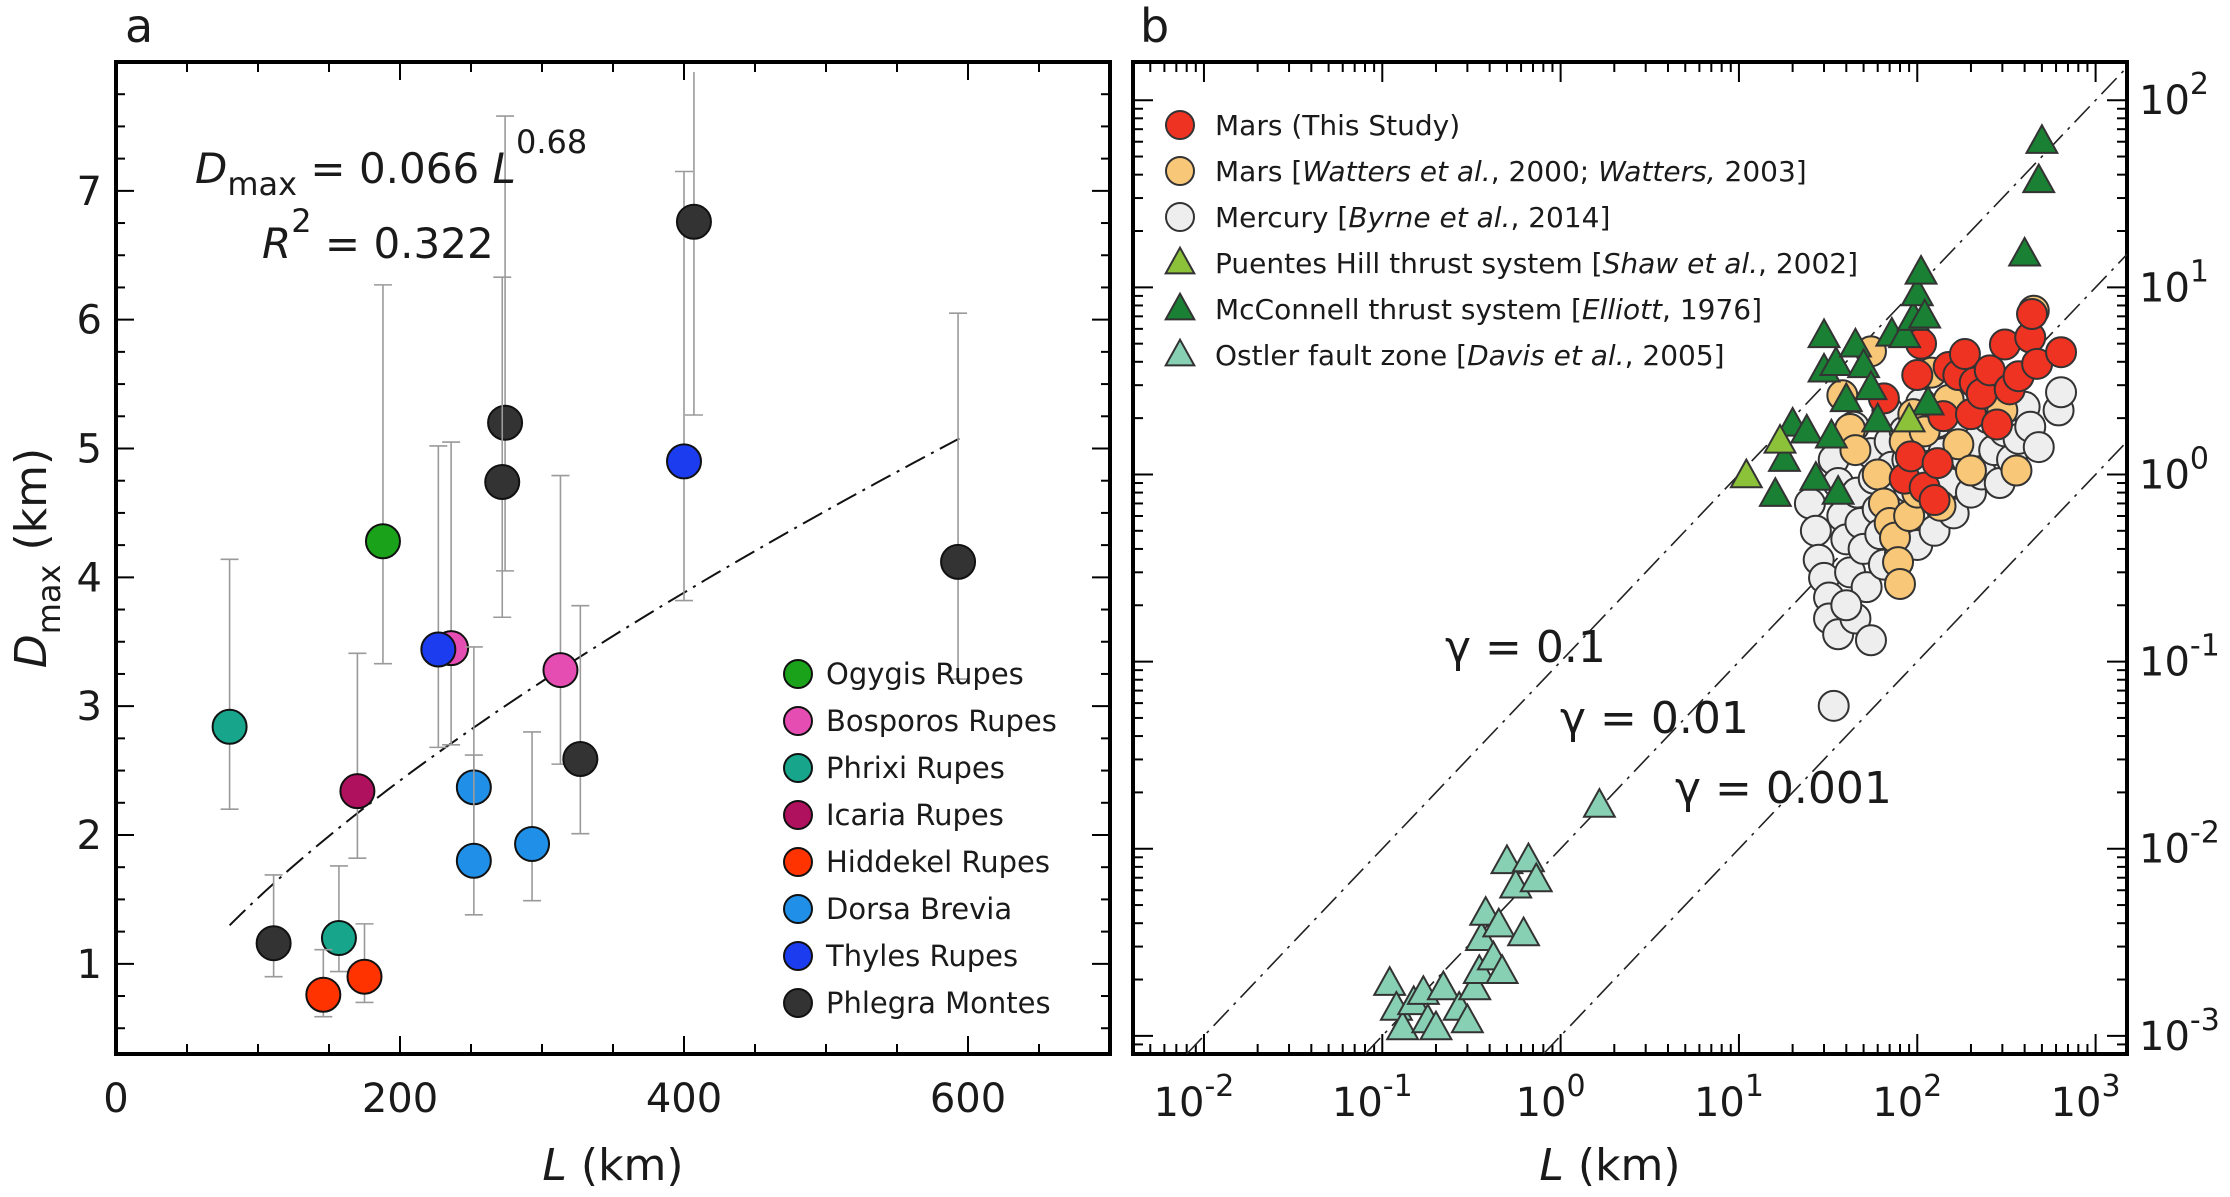 This screenshot has width=2230, height=1197. Describe the element at coordinates (473, 835) in the screenshot. I see `data-point-dorsa-brevia` at that location.